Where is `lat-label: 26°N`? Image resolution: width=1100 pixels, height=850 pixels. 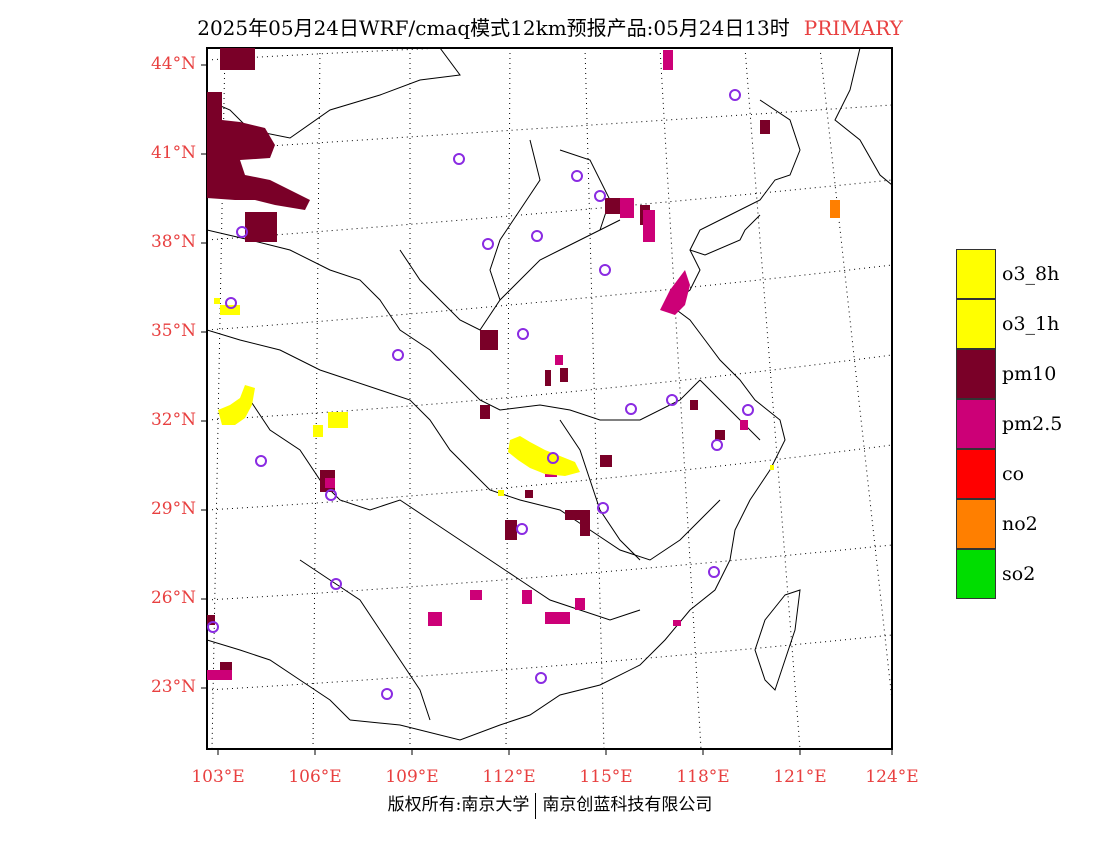
lat-label: 26°N is located at coordinates (173, 598).